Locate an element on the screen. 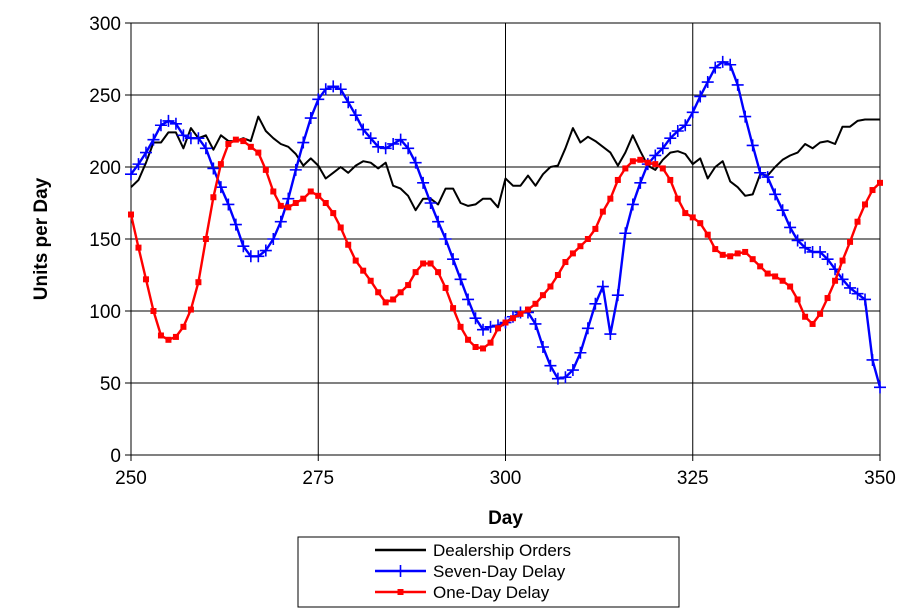  y-tick-label: 300 is located at coordinates (105, 24).